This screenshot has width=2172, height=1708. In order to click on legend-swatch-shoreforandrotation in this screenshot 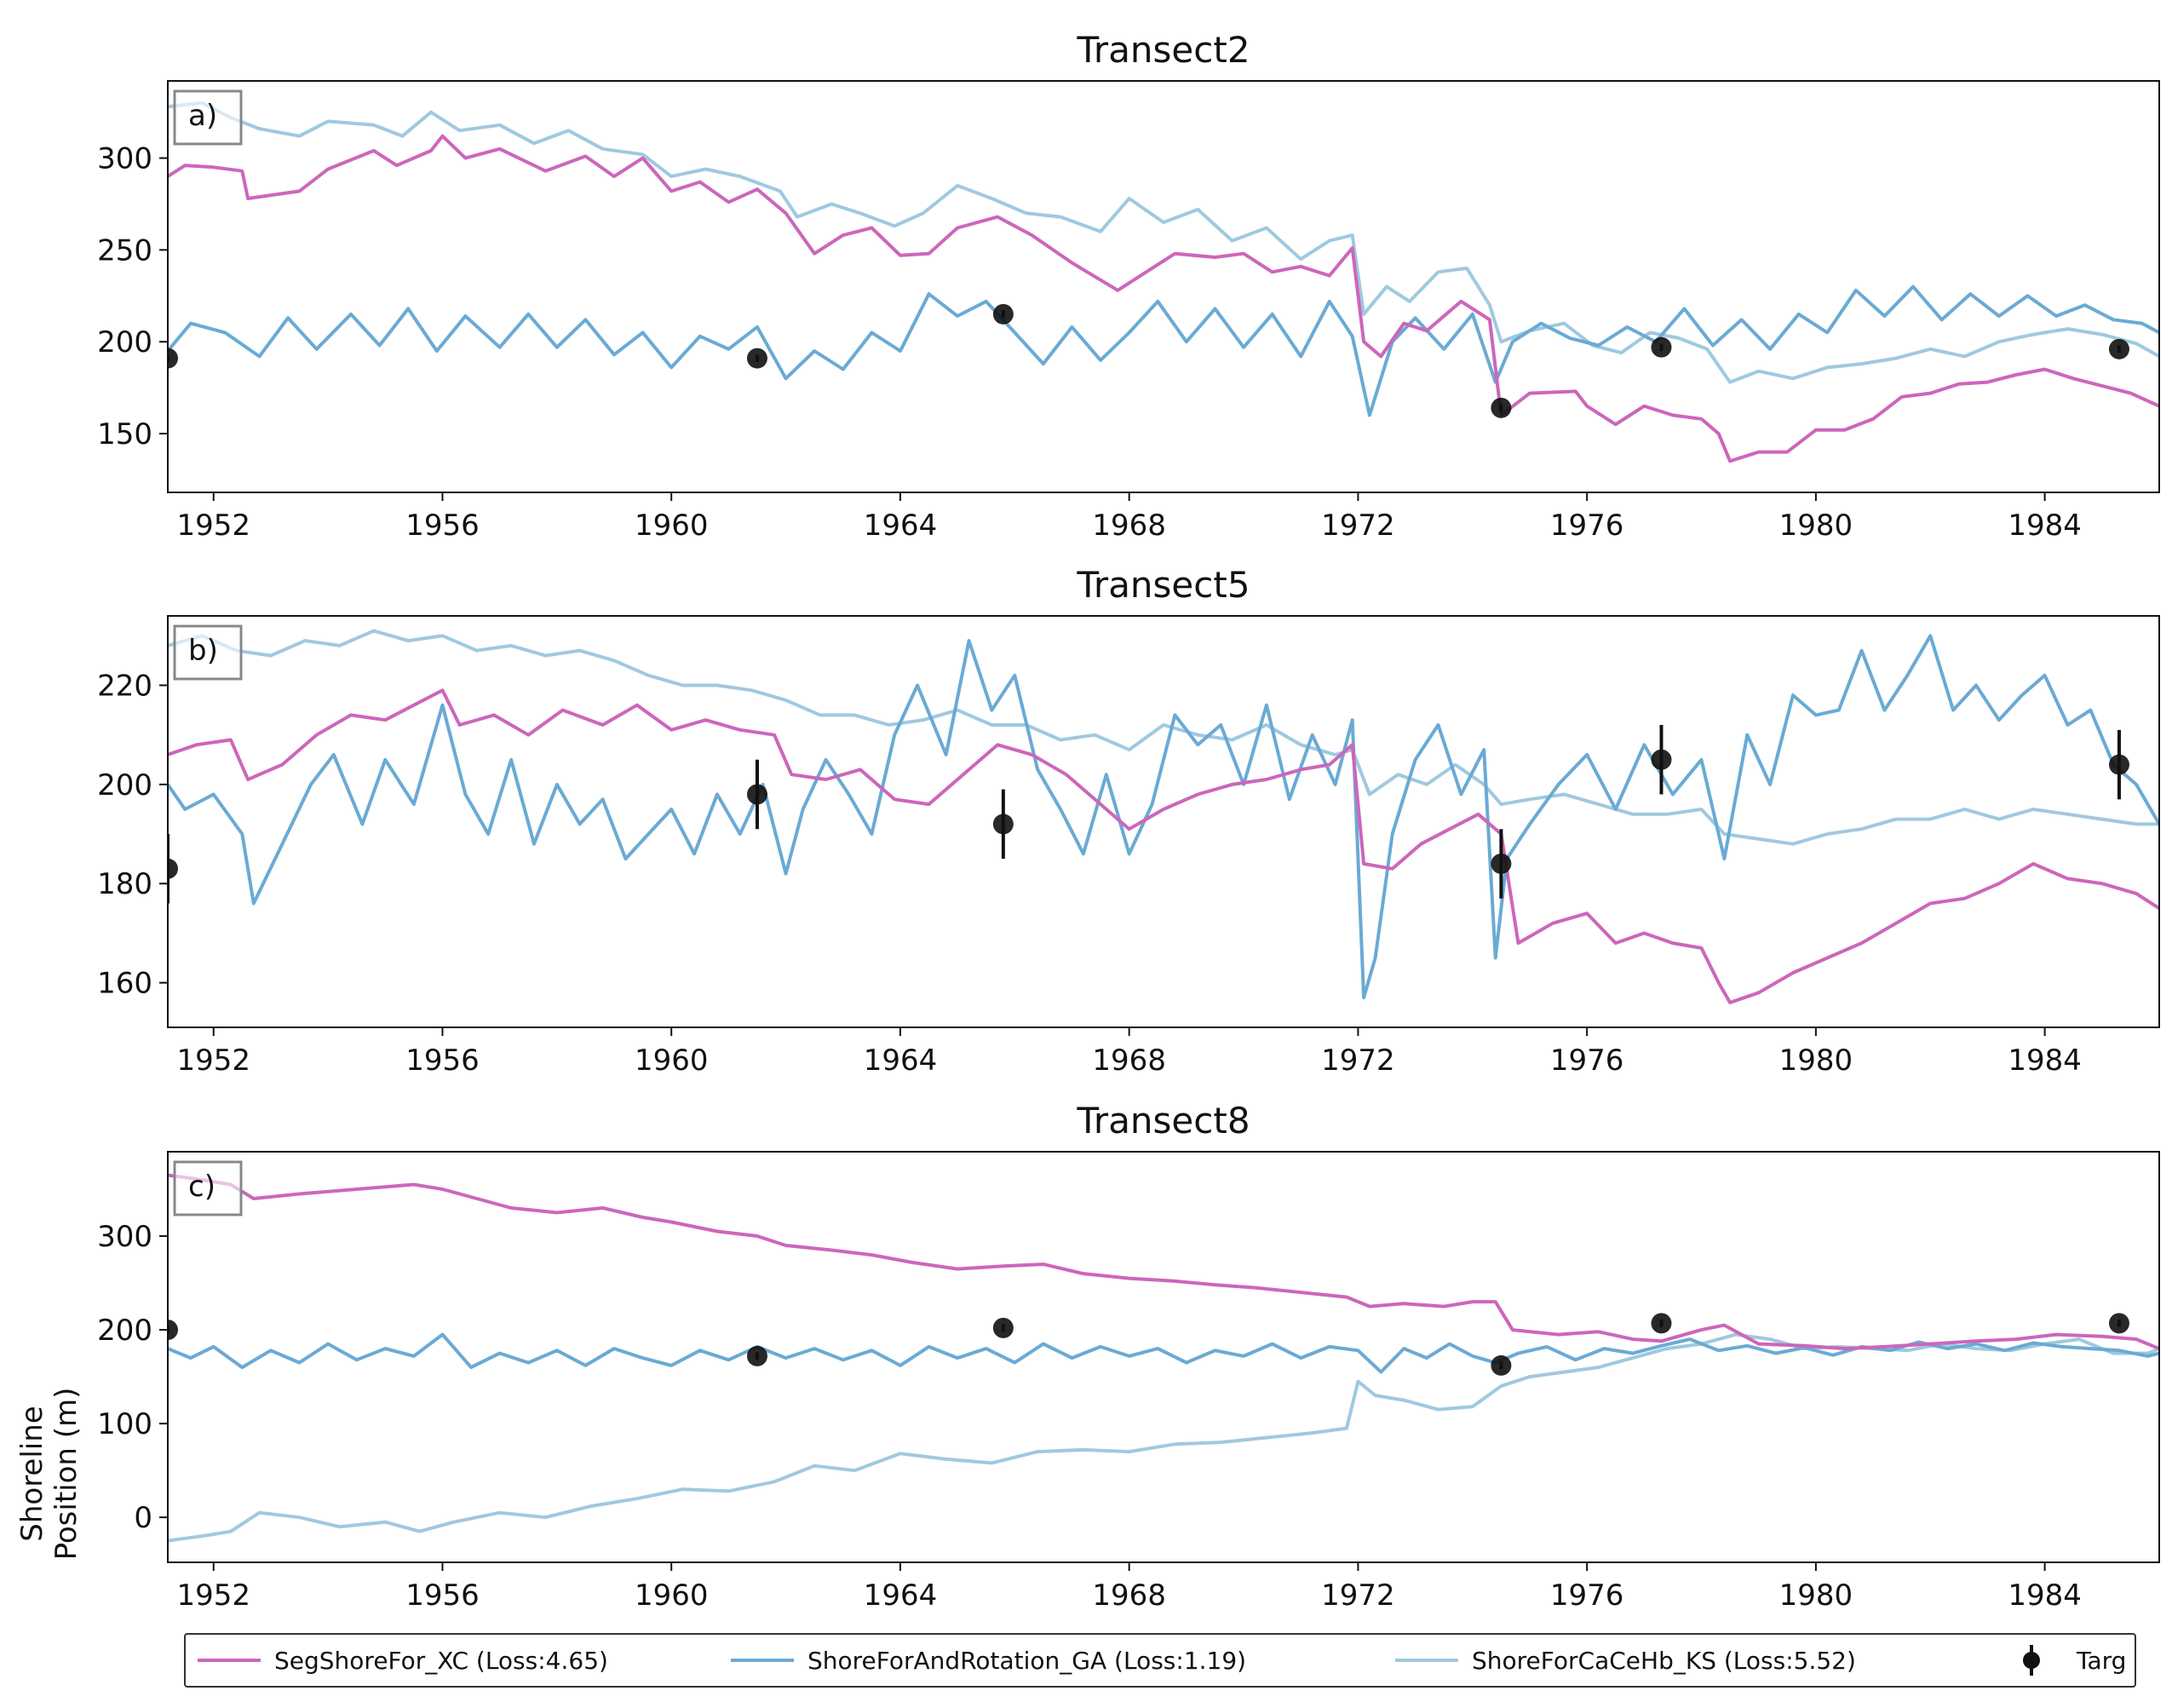, I will do `click(763, 1660)`.